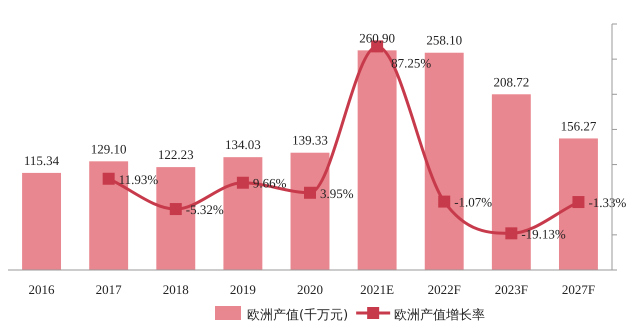 This screenshot has height=330, width=631. Describe the element at coordinates (473, 202) in the screenshot. I see `data-label: -1.07%` at that location.